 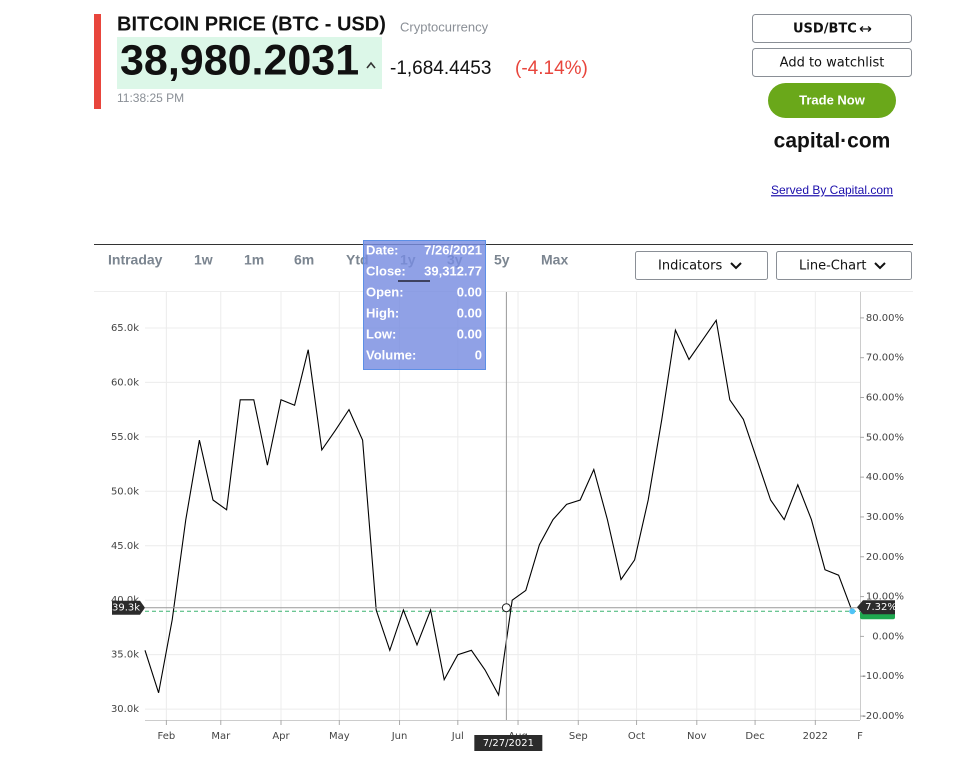 I want to click on y-tick-label: 35.0k, so click(x=125, y=655).